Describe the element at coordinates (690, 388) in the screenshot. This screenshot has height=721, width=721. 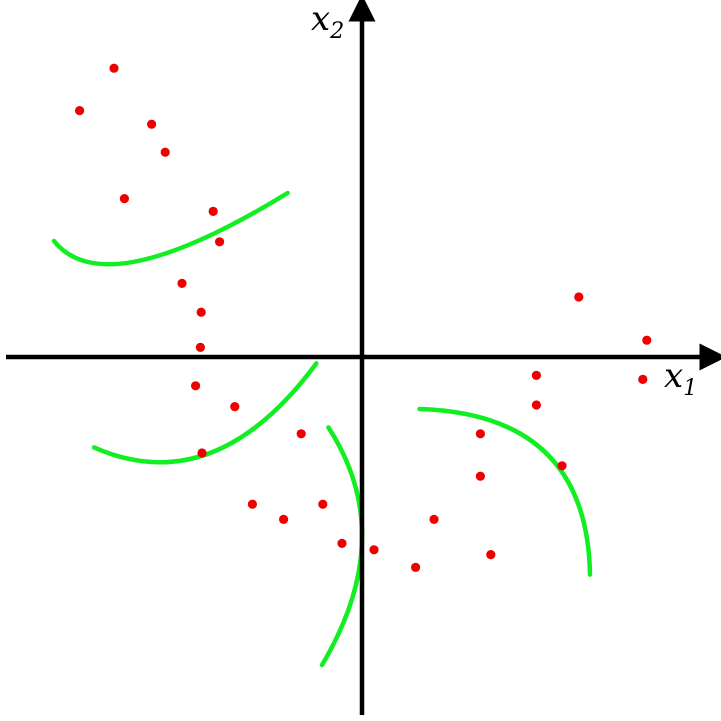
I see `x1-label-subscript: 1` at that location.